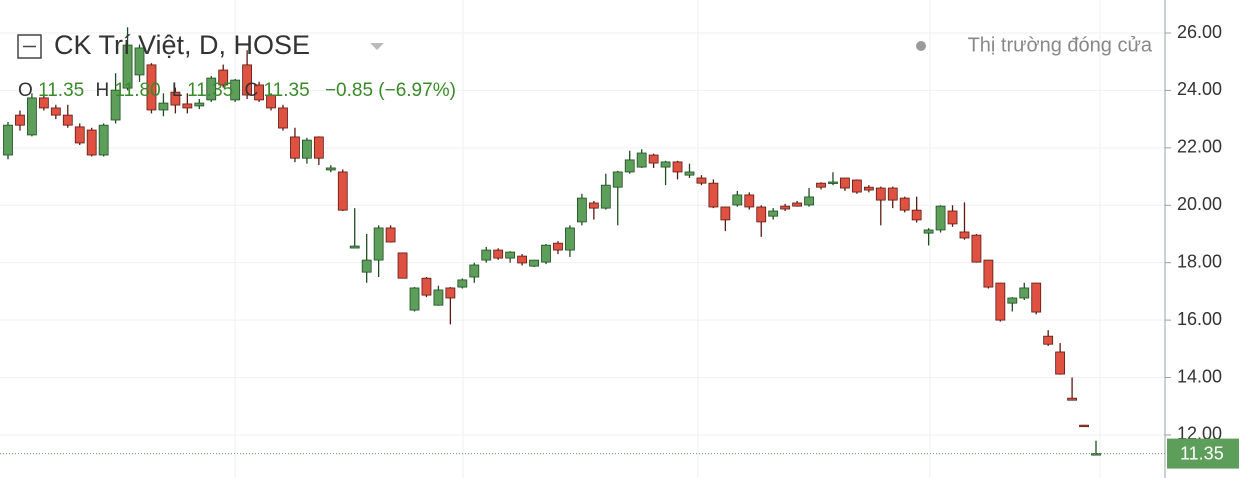 The width and height of the screenshot is (1254, 478). What do you see at coordinates (1199, 32) in the screenshot?
I see `y-tick-label: 26.00` at bounding box center [1199, 32].